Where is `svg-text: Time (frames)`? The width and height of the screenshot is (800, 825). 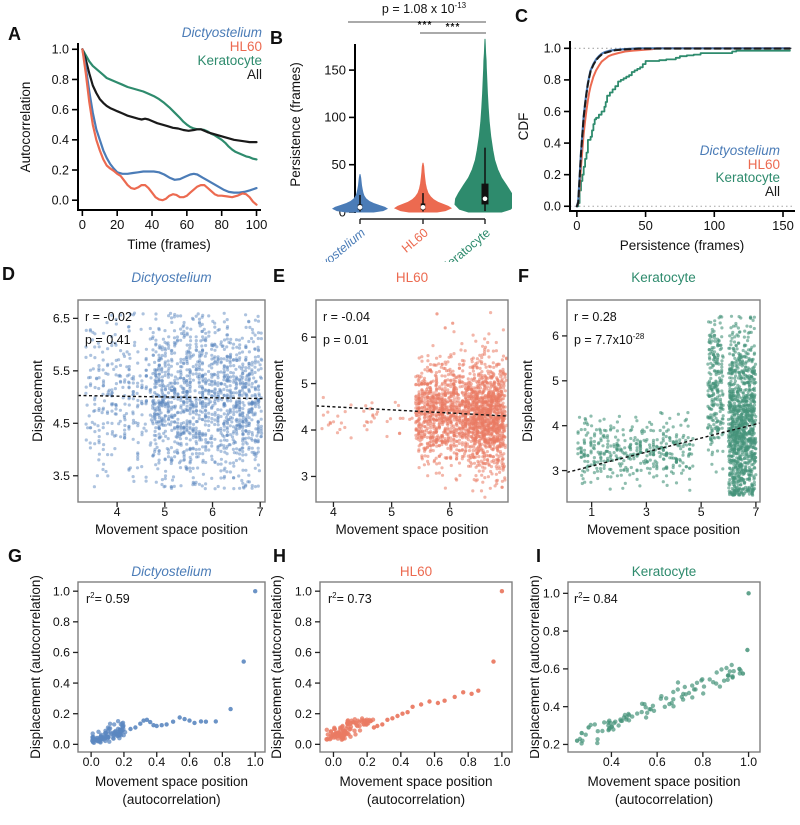
svg-text: Time (frames) is located at coordinates (169, 244).